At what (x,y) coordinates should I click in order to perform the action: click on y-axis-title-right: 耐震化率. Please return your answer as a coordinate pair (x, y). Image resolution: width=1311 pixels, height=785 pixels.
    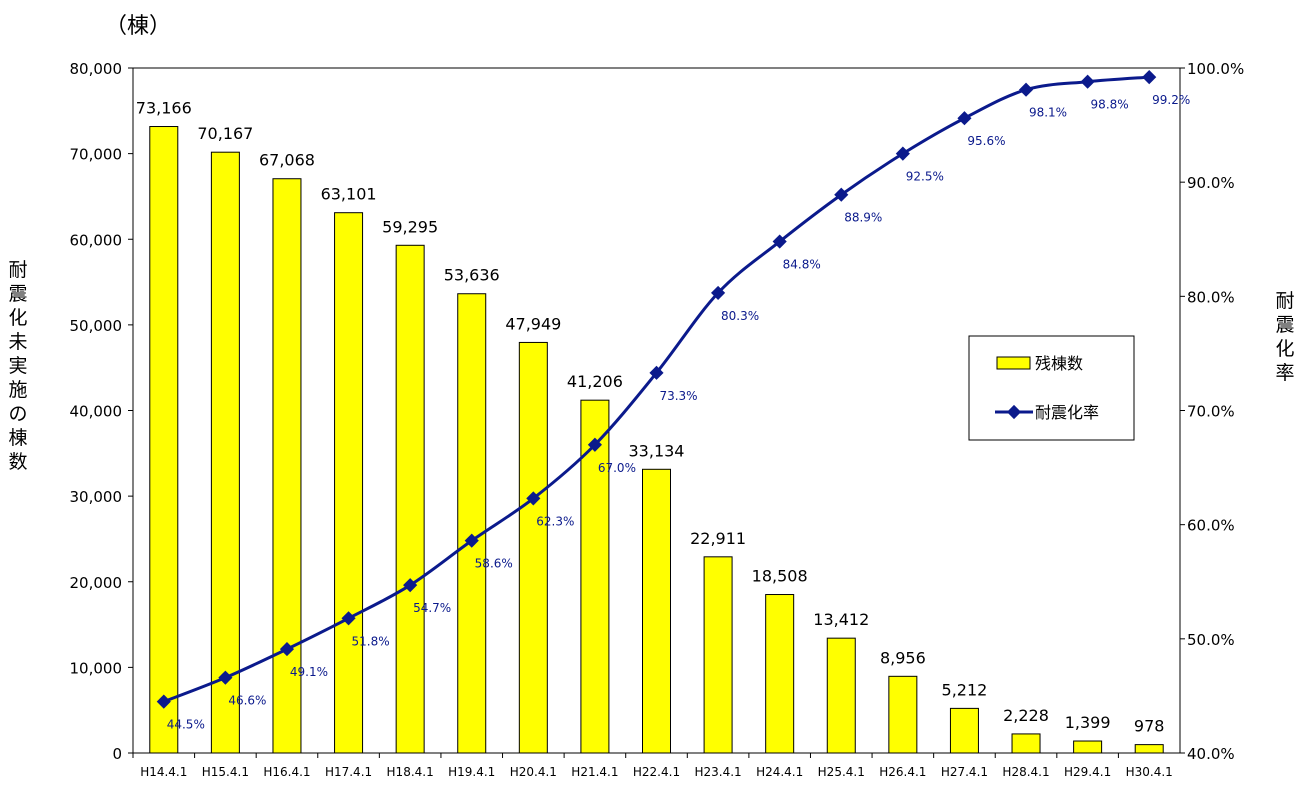
    Looking at the image, I should click on (1284, 337).